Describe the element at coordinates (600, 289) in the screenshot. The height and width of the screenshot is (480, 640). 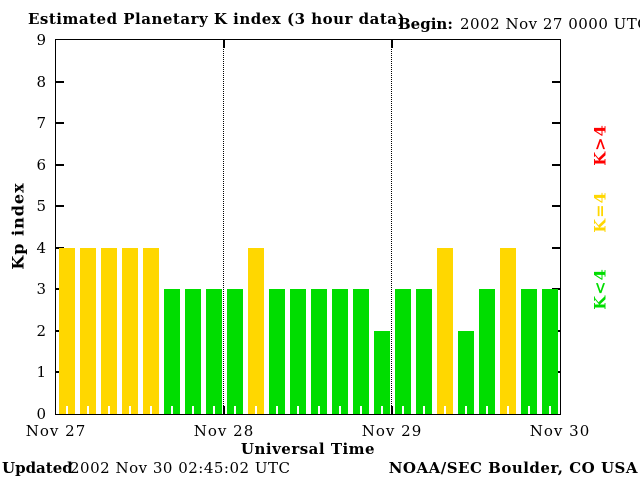
I see `legend-label-low: K<4` at that location.